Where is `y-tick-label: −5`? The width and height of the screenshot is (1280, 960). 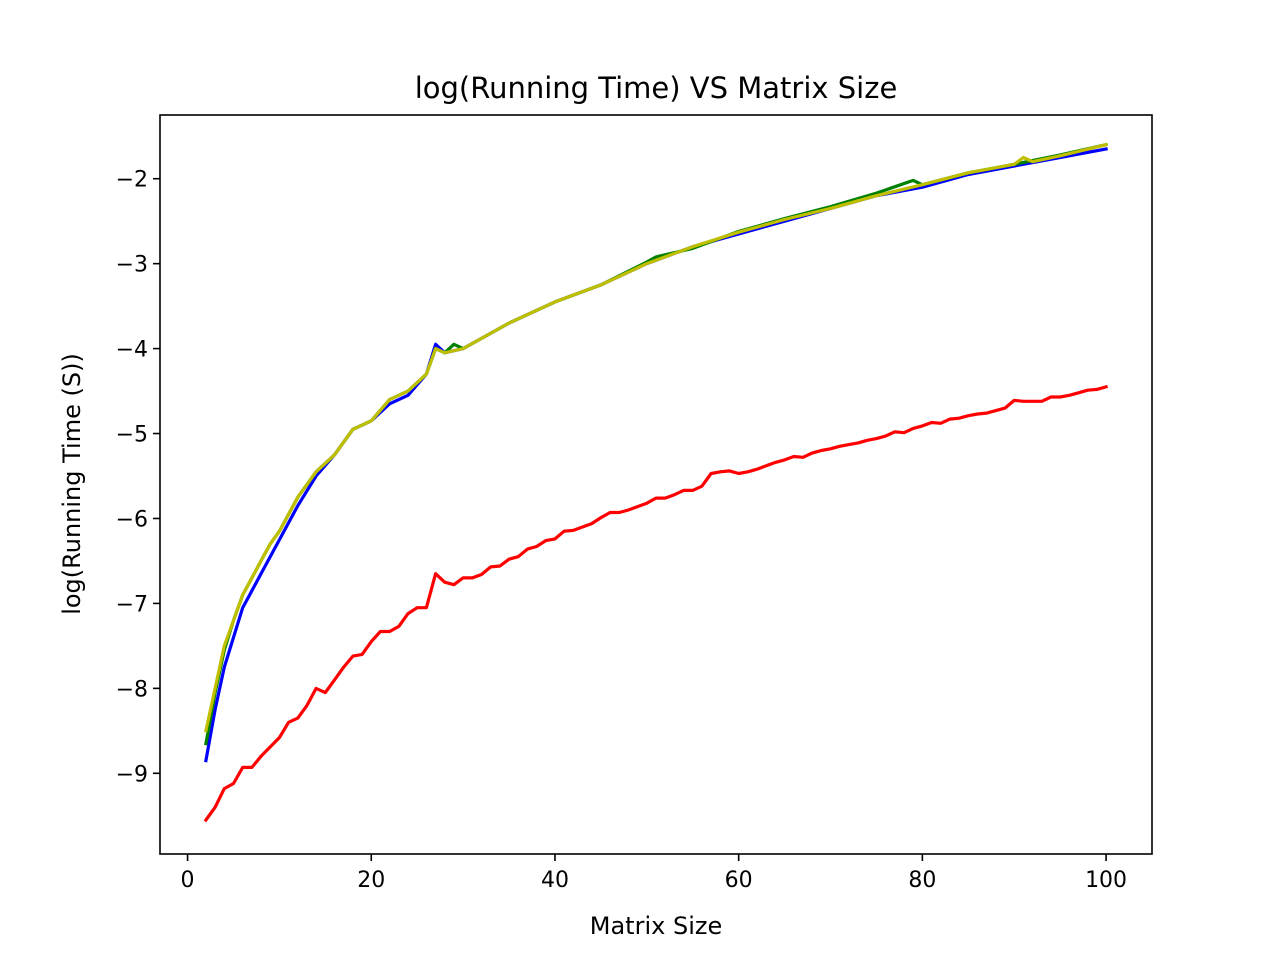
y-tick-label: −5 is located at coordinates (132, 435).